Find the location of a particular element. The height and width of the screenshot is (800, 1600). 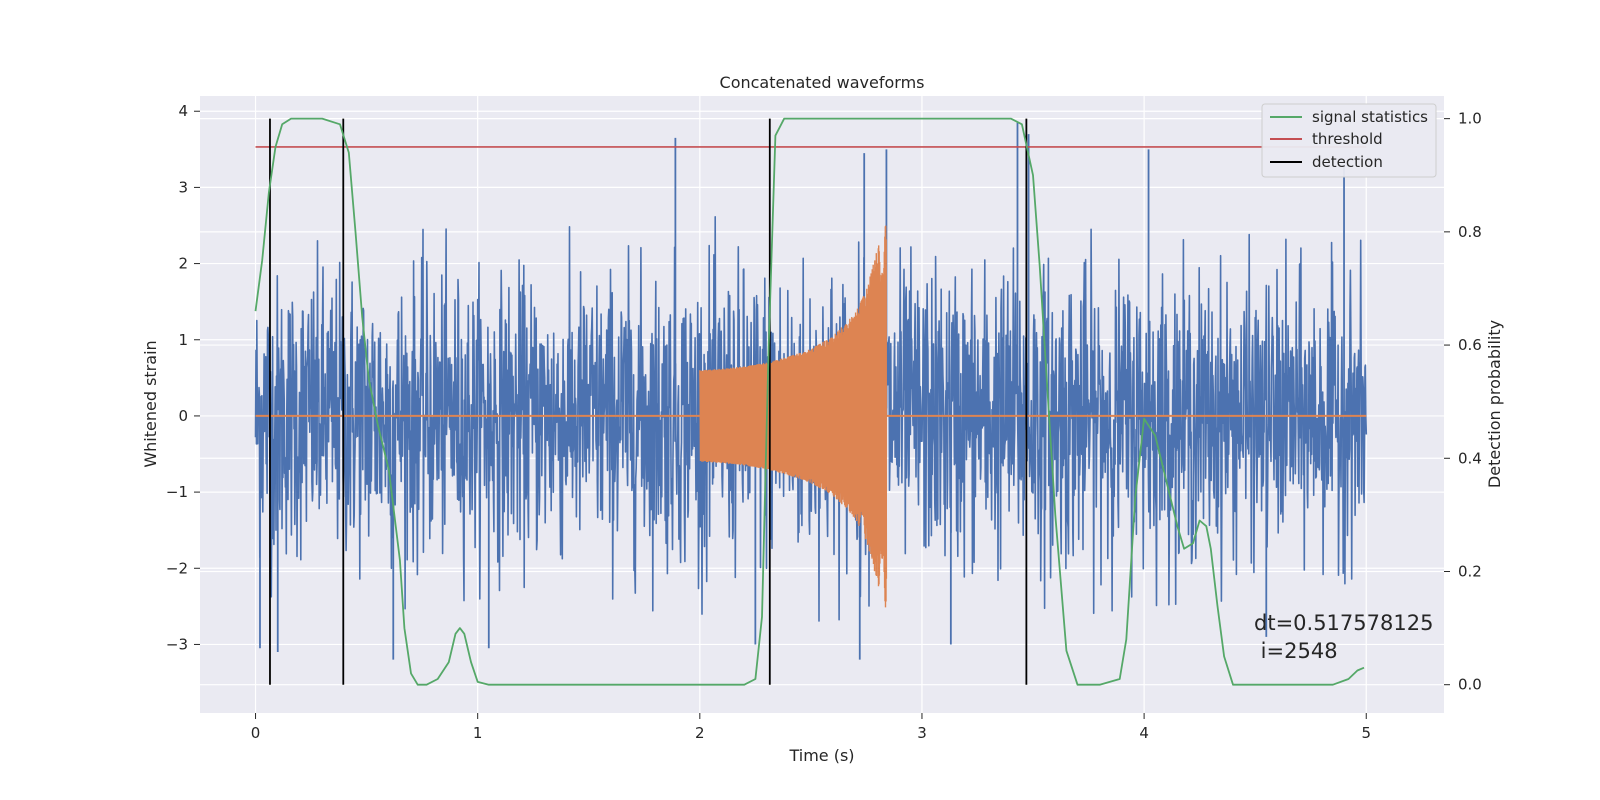

y2-tick-label: 0.6 is located at coordinates (1470, 345).